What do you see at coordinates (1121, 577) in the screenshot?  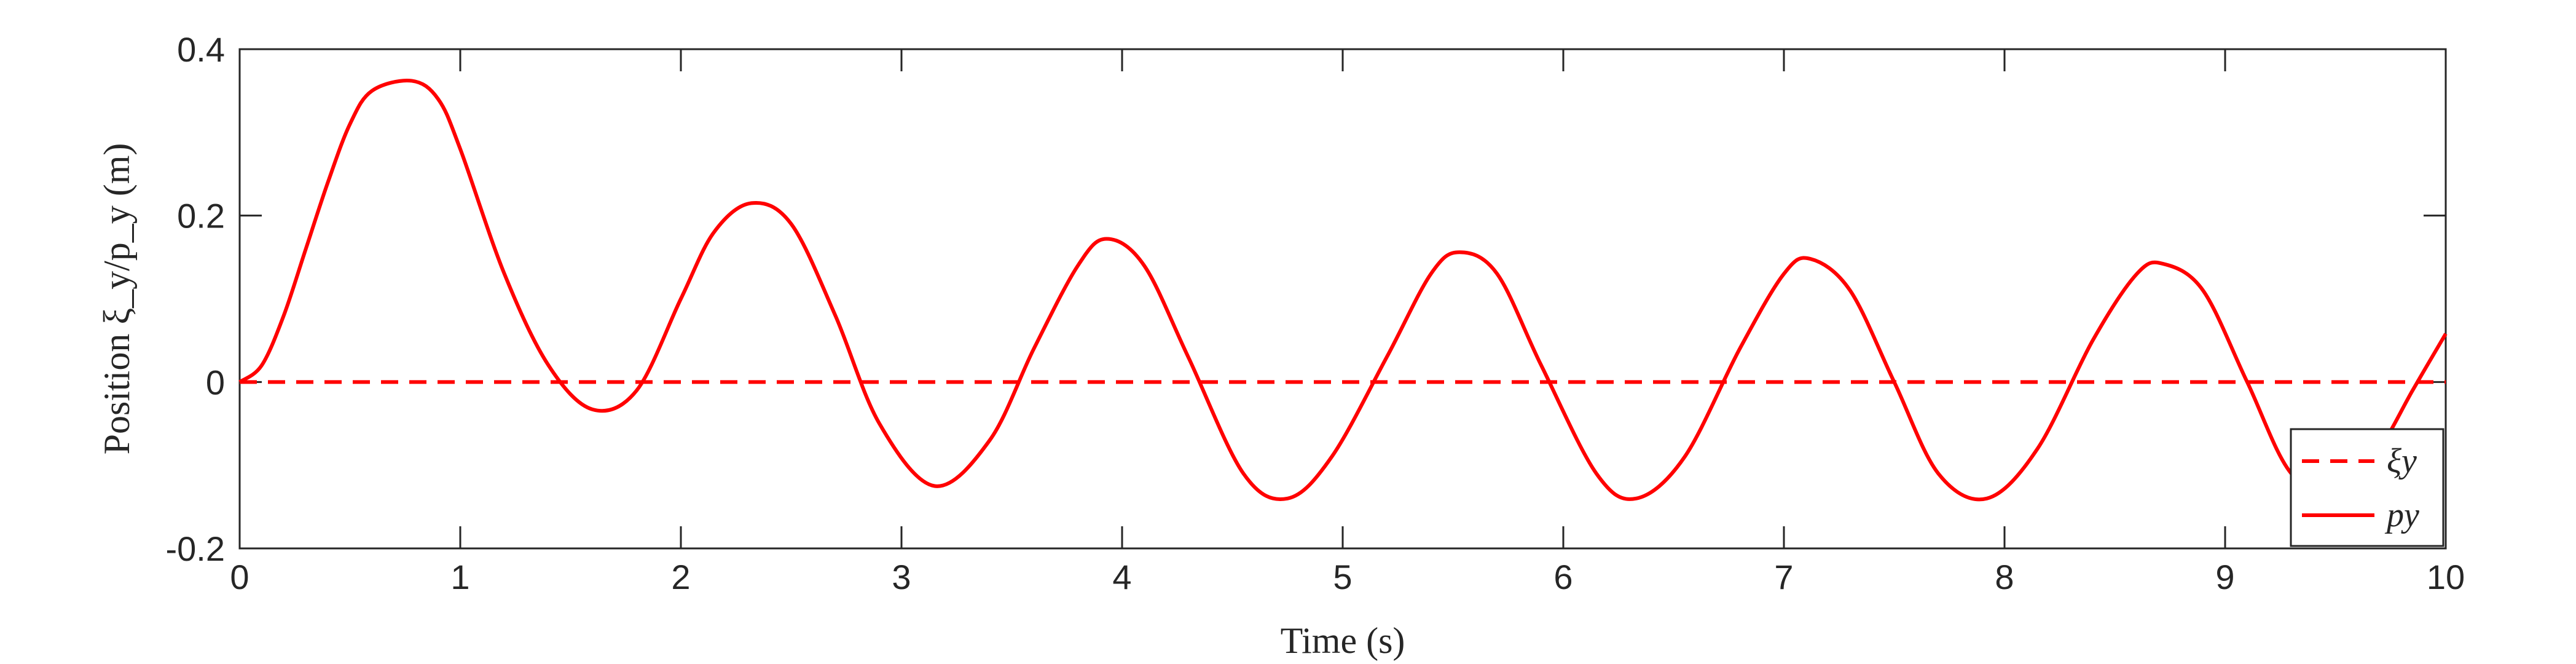 I see `x-tick-label-4: 4` at bounding box center [1121, 577].